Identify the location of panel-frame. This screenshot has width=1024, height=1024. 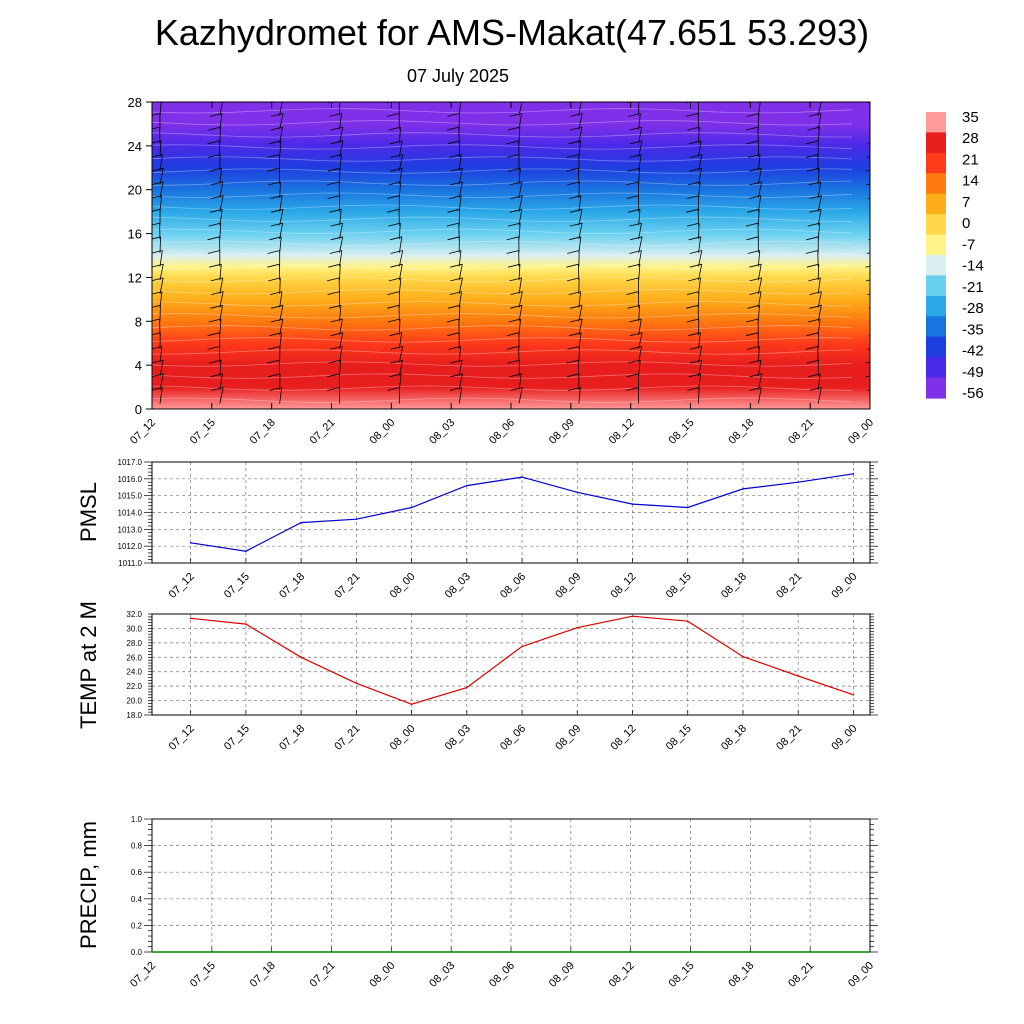
(511, 664).